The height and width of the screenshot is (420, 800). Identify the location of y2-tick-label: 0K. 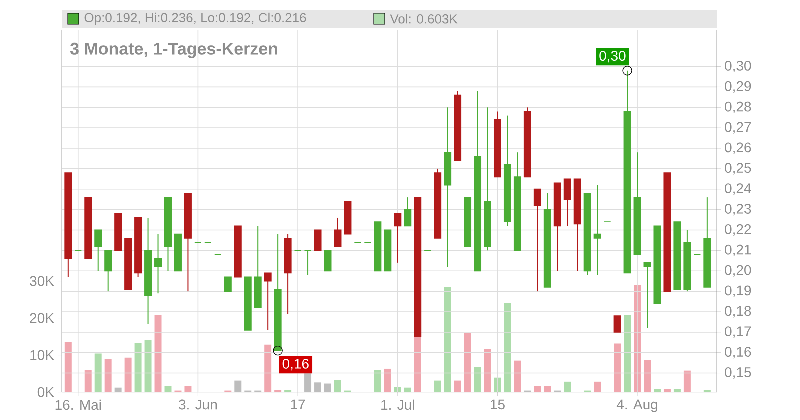
(46, 392).